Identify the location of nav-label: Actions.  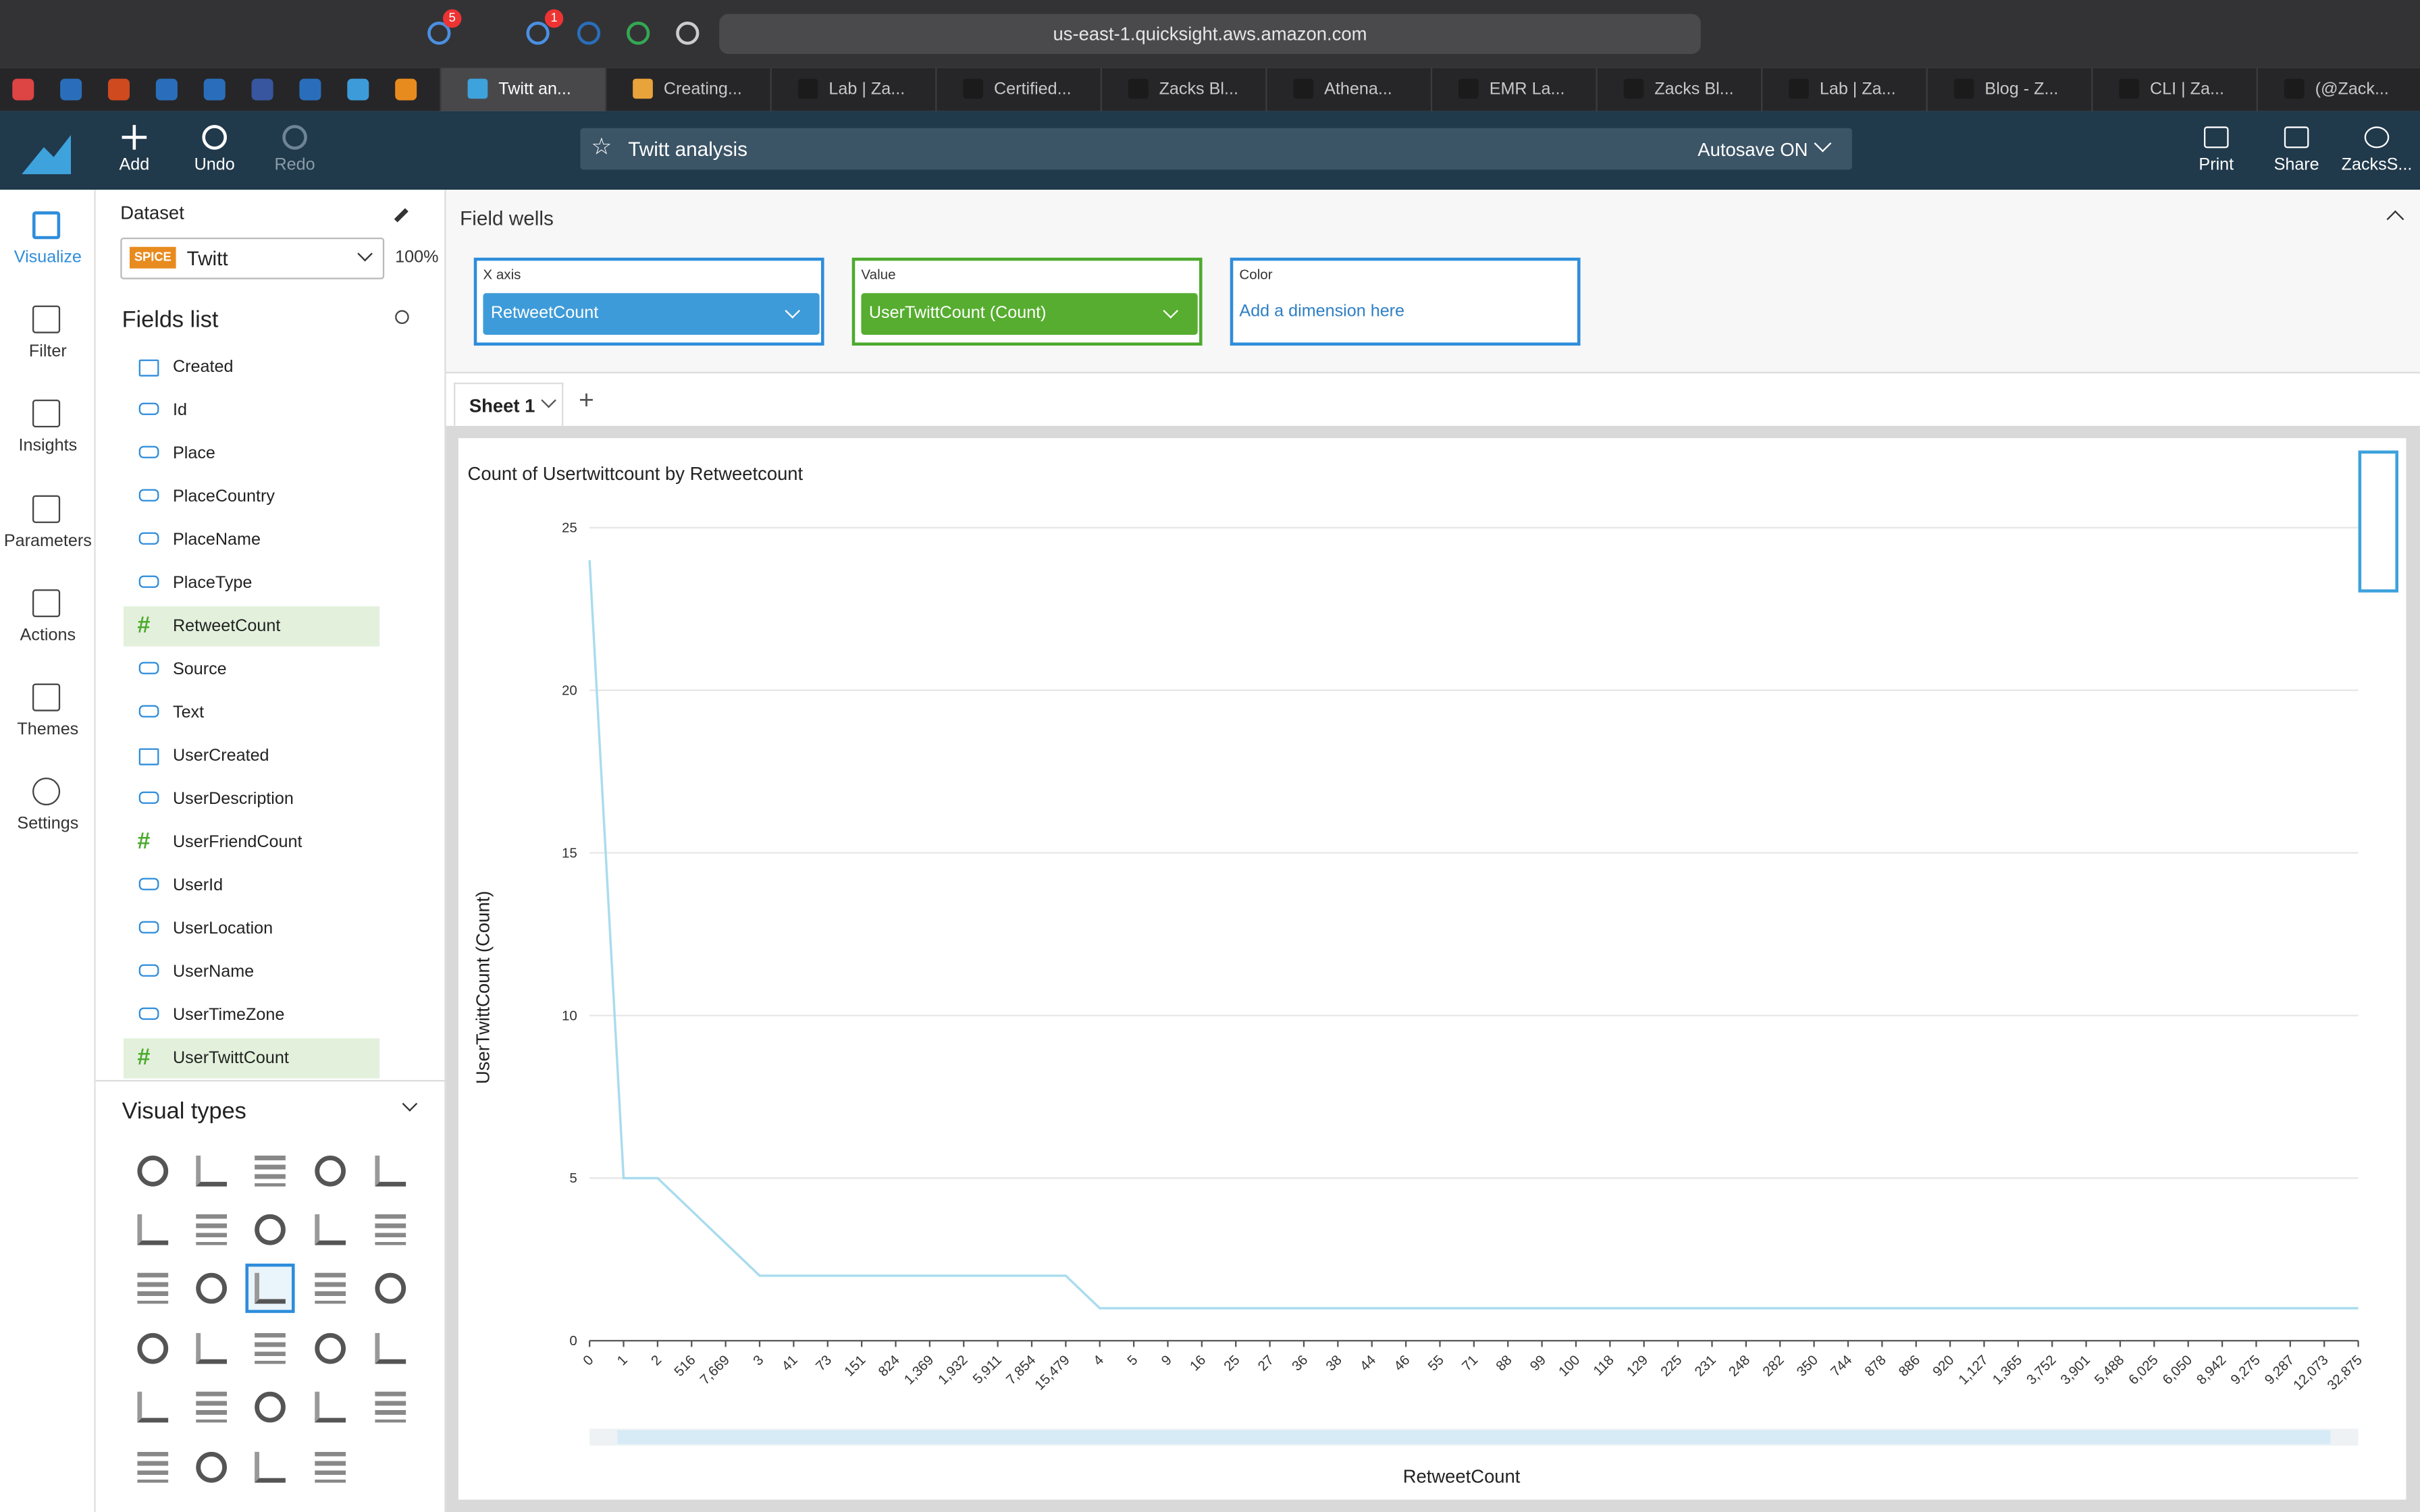
(48, 635).